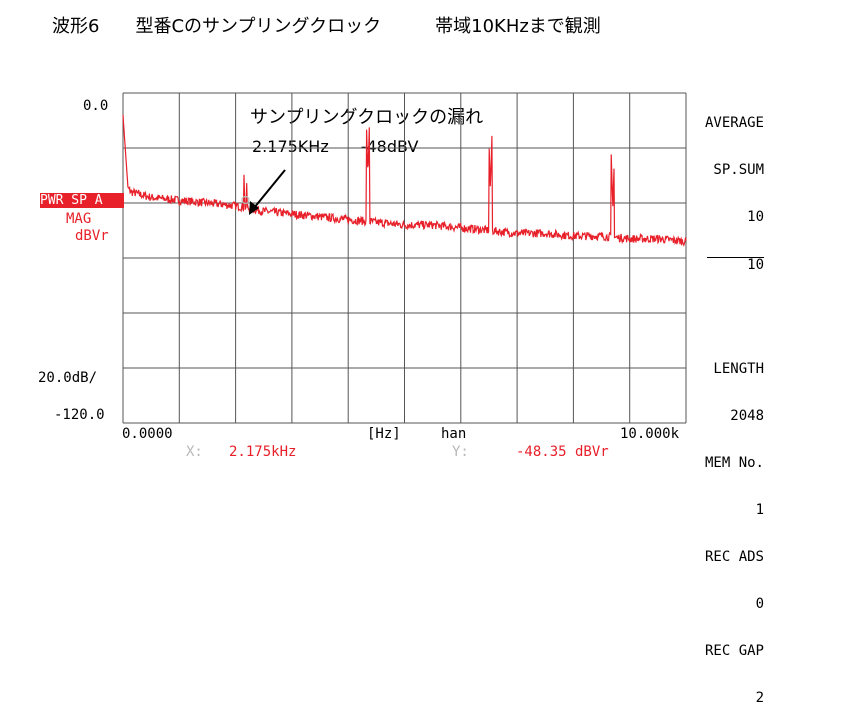 This screenshot has height=722, width=851. What do you see at coordinates (734, 123) in the screenshot?
I see `average-label: AVERAGE` at bounding box center [734, 123].